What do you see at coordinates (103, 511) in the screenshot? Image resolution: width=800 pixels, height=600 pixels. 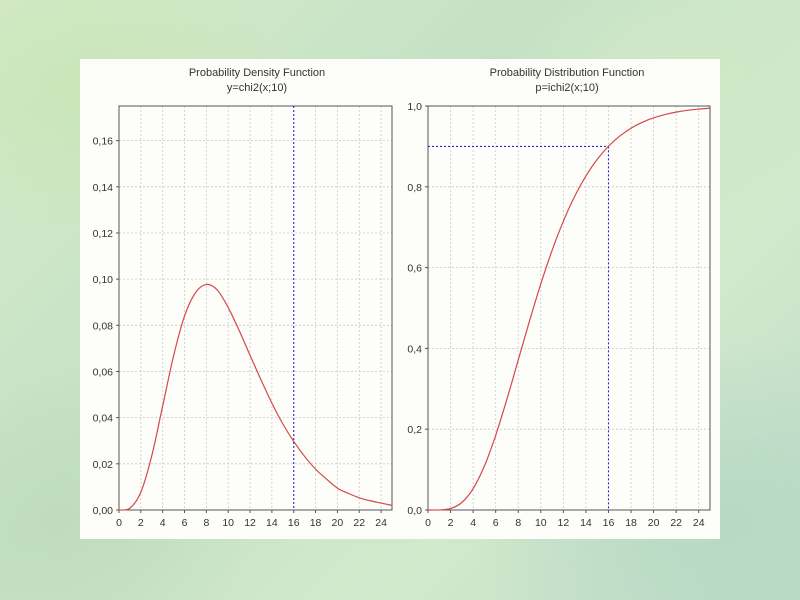 I see `pdf-y-tick-label: 0,00` at bounding box center [103, 511].